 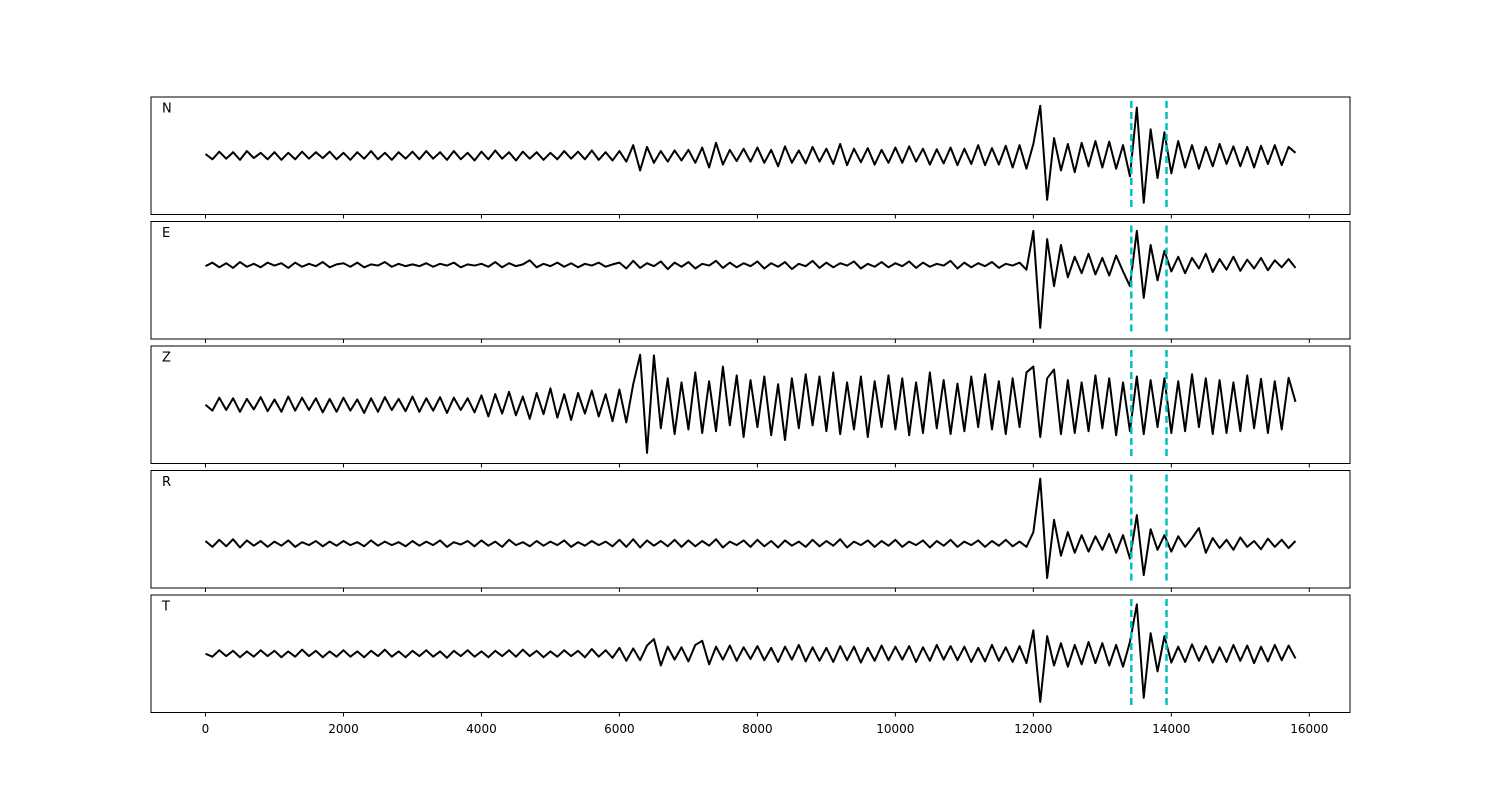 I want to click on panel-label: T, so click(x=165, y=607).